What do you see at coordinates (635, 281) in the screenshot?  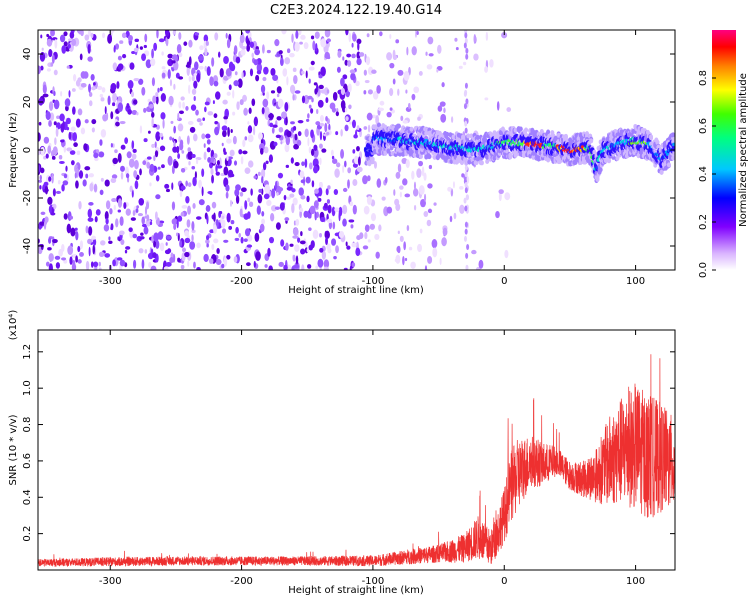 I see `x-tick-label: 100` at bounding box center [635, 281].